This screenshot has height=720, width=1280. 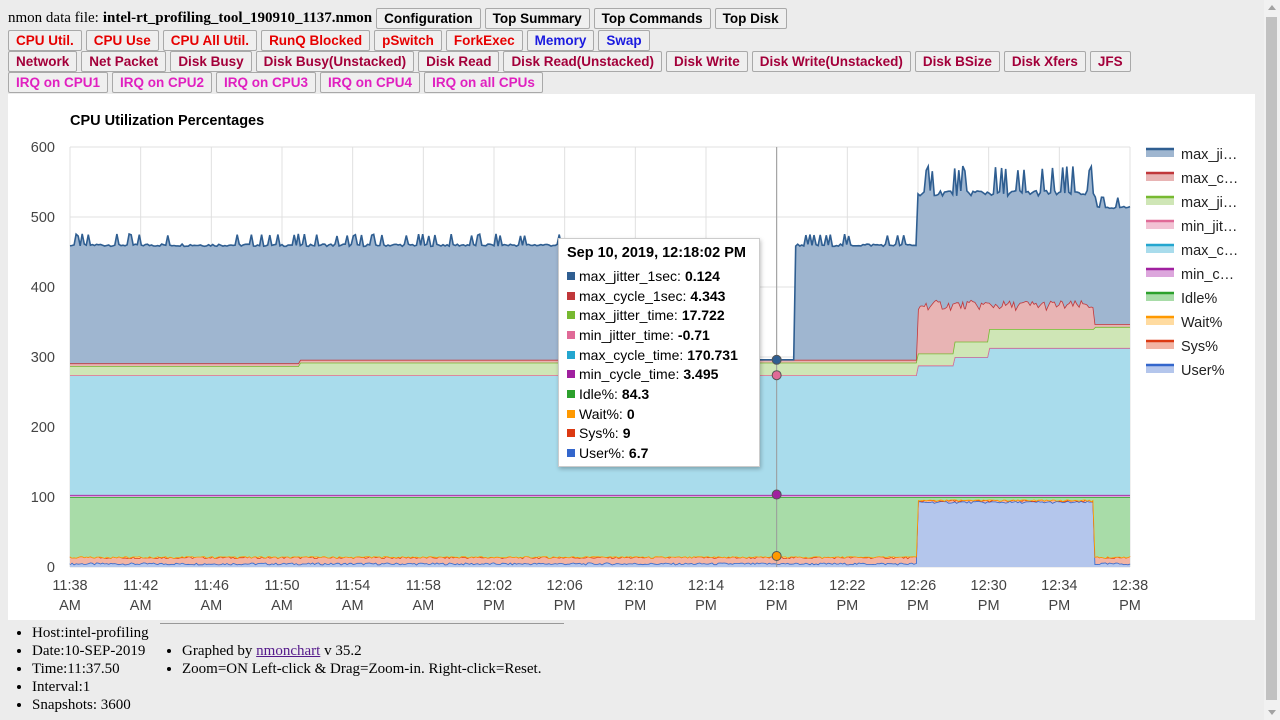 What do you see at coordinates (706, 586) in the screenshot?
I see `x-tick-label: 12:14` at bounding box center [706, 586].